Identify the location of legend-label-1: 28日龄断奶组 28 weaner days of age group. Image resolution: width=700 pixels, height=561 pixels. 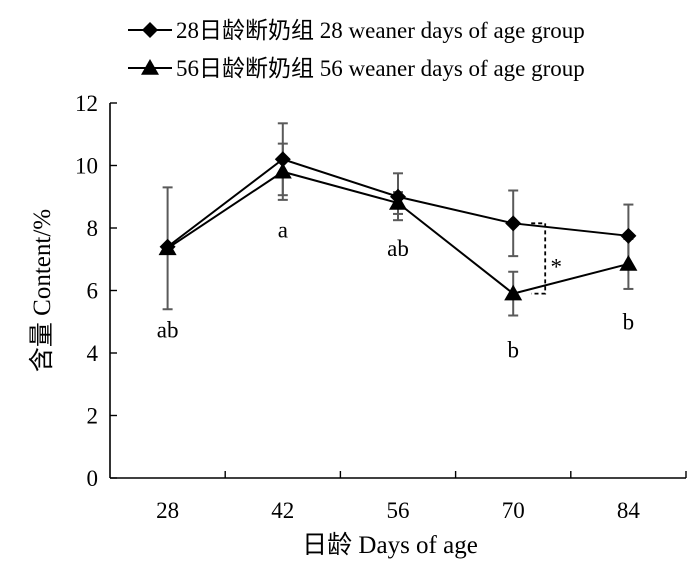
(380, 30).